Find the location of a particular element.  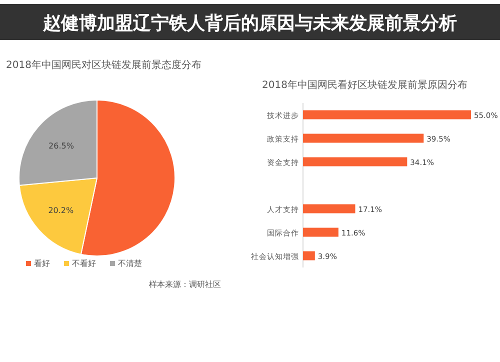

chart-title: 2018年中国网民对区块链发展前景态度分布 is located at coordinates (104, 65).